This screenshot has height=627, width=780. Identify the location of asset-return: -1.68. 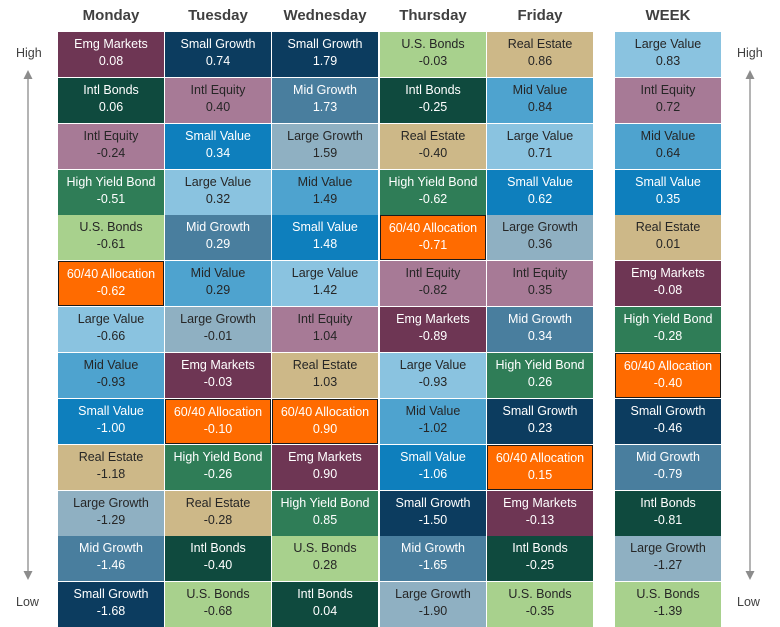
(111, 611).